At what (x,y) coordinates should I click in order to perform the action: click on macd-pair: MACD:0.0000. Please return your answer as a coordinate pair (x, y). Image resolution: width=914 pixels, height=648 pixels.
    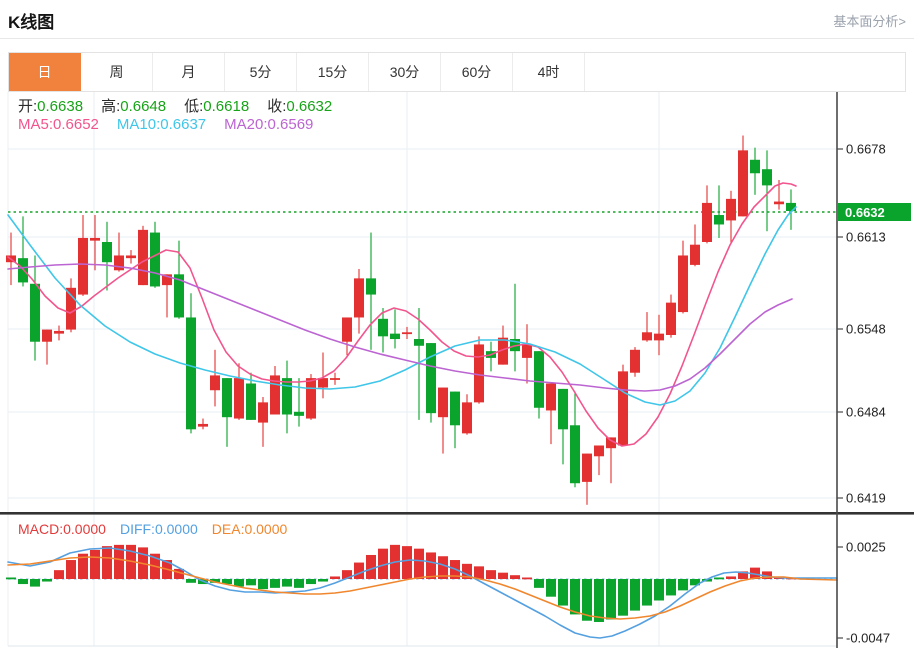
    Looking at the image, I should click on (62, 529).